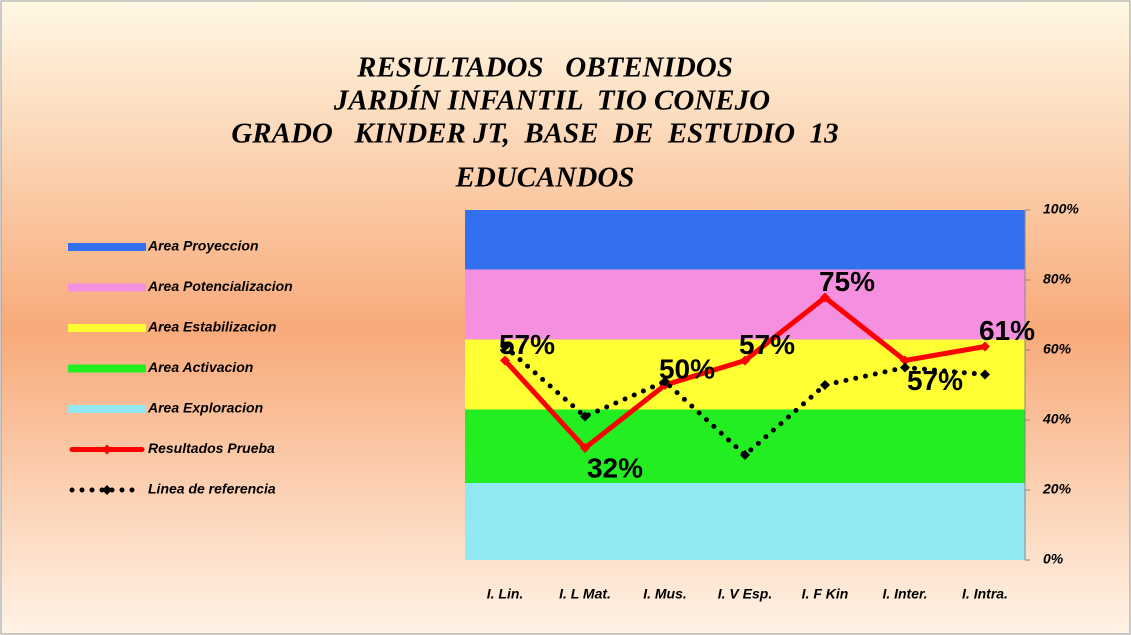  What do you see at coordinates (665, 594) in the screenshot?
I see `x-tick-label: I. Mus.` at bounding box center [665, 594].